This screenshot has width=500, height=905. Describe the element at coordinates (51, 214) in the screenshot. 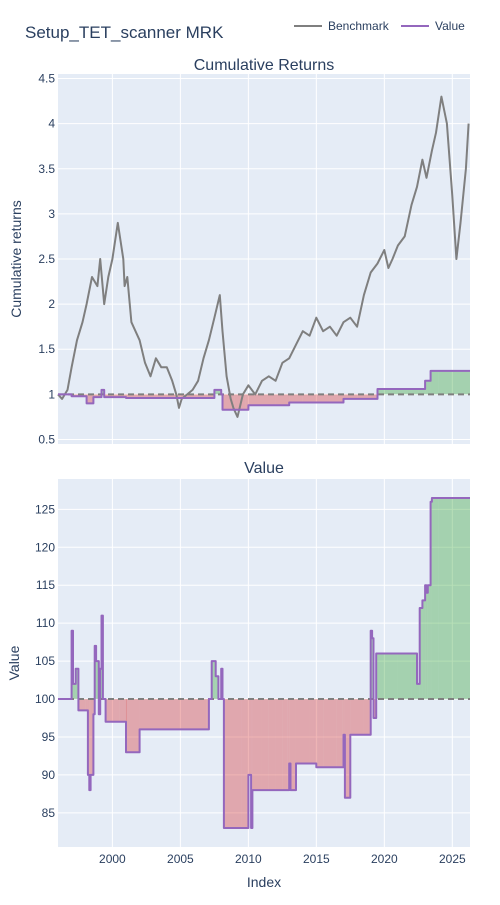

I see `y-tick-label: 3` at that location.